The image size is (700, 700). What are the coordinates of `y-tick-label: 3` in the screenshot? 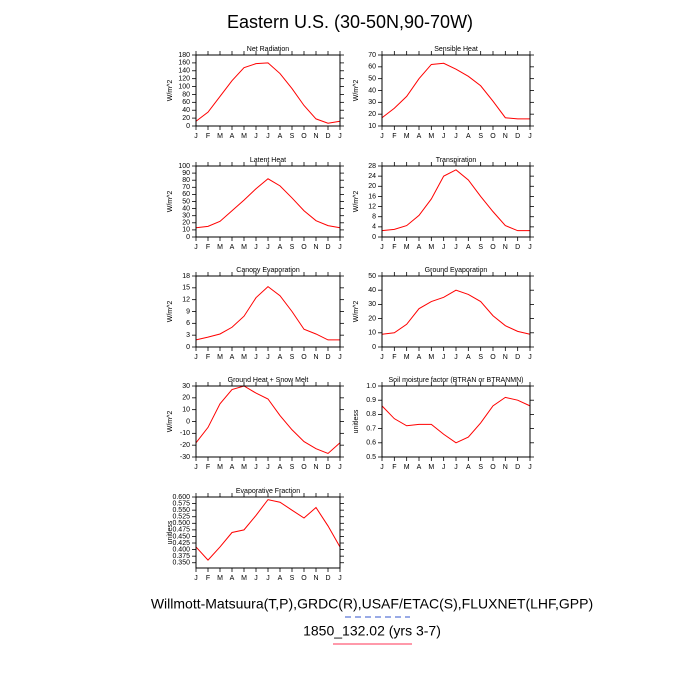 It's located at (188, 335).